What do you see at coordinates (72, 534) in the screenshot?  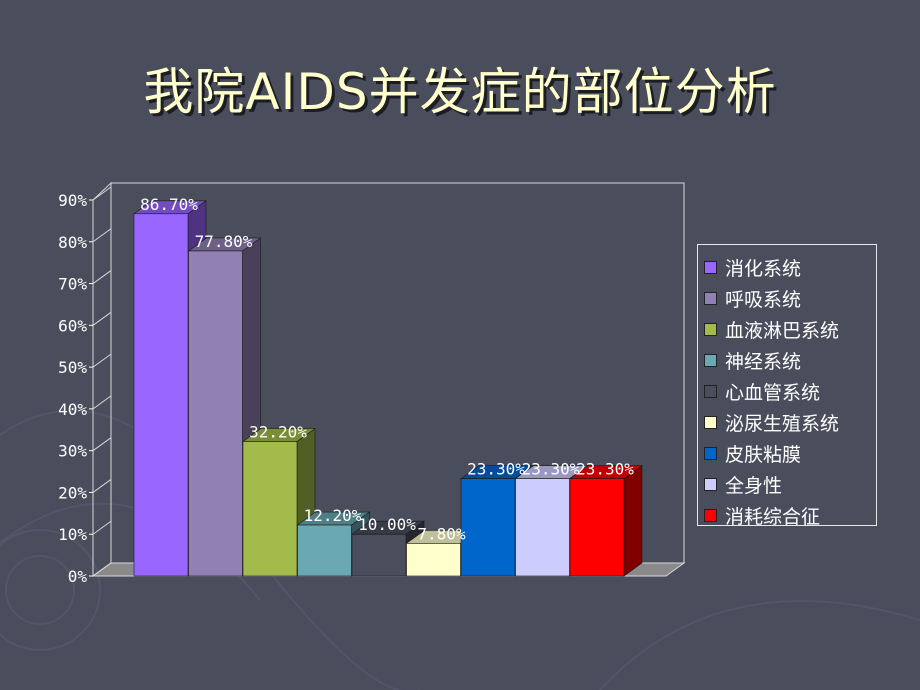 I see `y-tick-label: 10%` at bounding box center [72, 534].